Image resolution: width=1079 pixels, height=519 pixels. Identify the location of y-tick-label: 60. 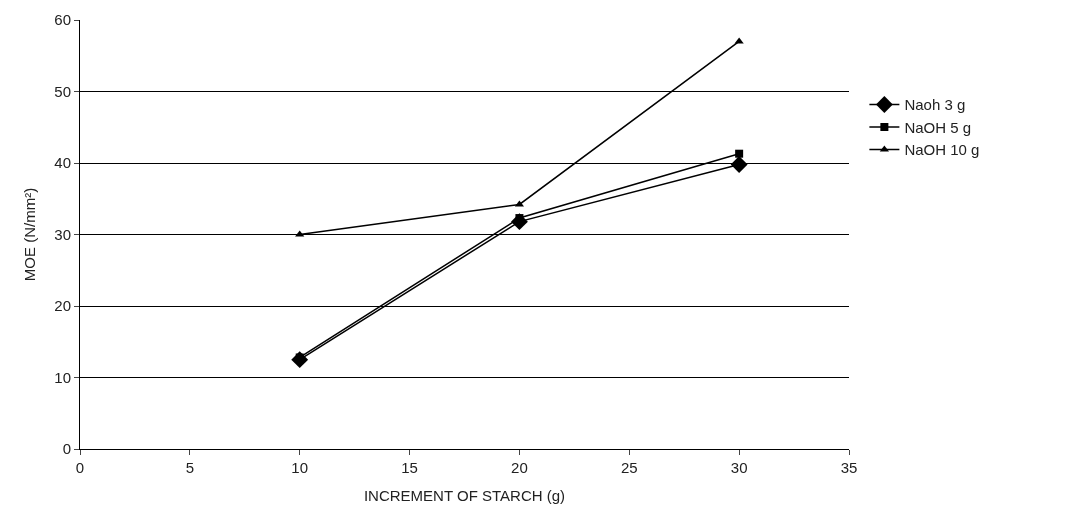
(62, 20).